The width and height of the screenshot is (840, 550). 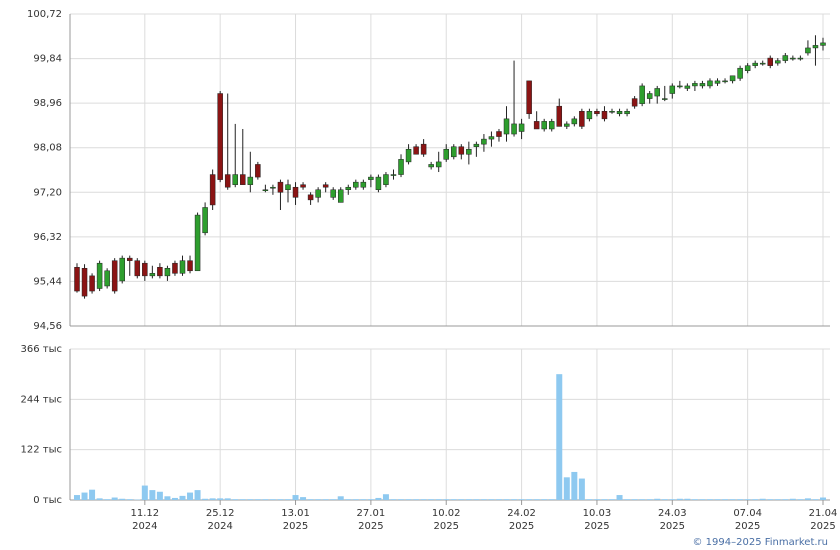 I want to click on volume-tick-label: 366 тыс, so click(x=41, y=349).